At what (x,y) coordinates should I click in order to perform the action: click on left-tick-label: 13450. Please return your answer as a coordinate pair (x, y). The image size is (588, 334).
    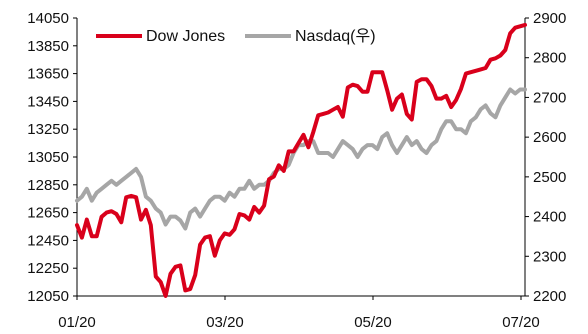
    Looking at the image, I should click on (48, 101).